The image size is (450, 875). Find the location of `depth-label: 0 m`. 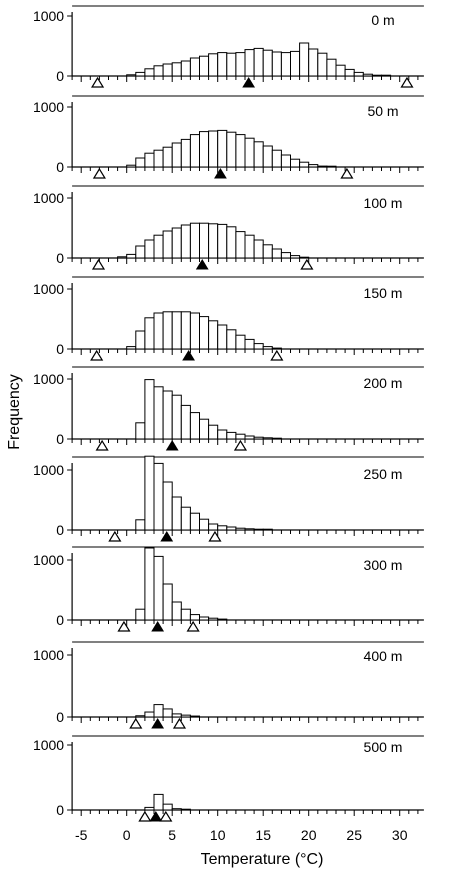

depth-label: 0 m is located at coordinates (382, 20).